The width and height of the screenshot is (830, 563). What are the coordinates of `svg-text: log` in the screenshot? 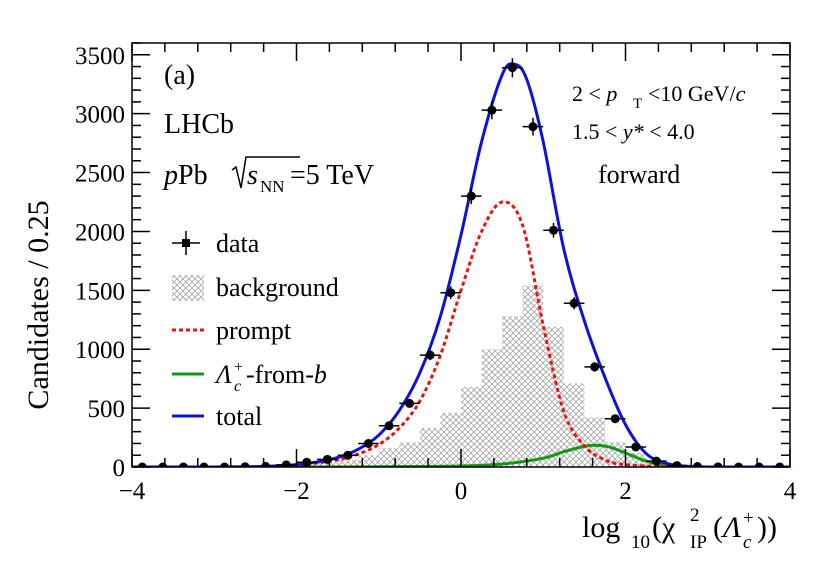 It's located at (601, 527).